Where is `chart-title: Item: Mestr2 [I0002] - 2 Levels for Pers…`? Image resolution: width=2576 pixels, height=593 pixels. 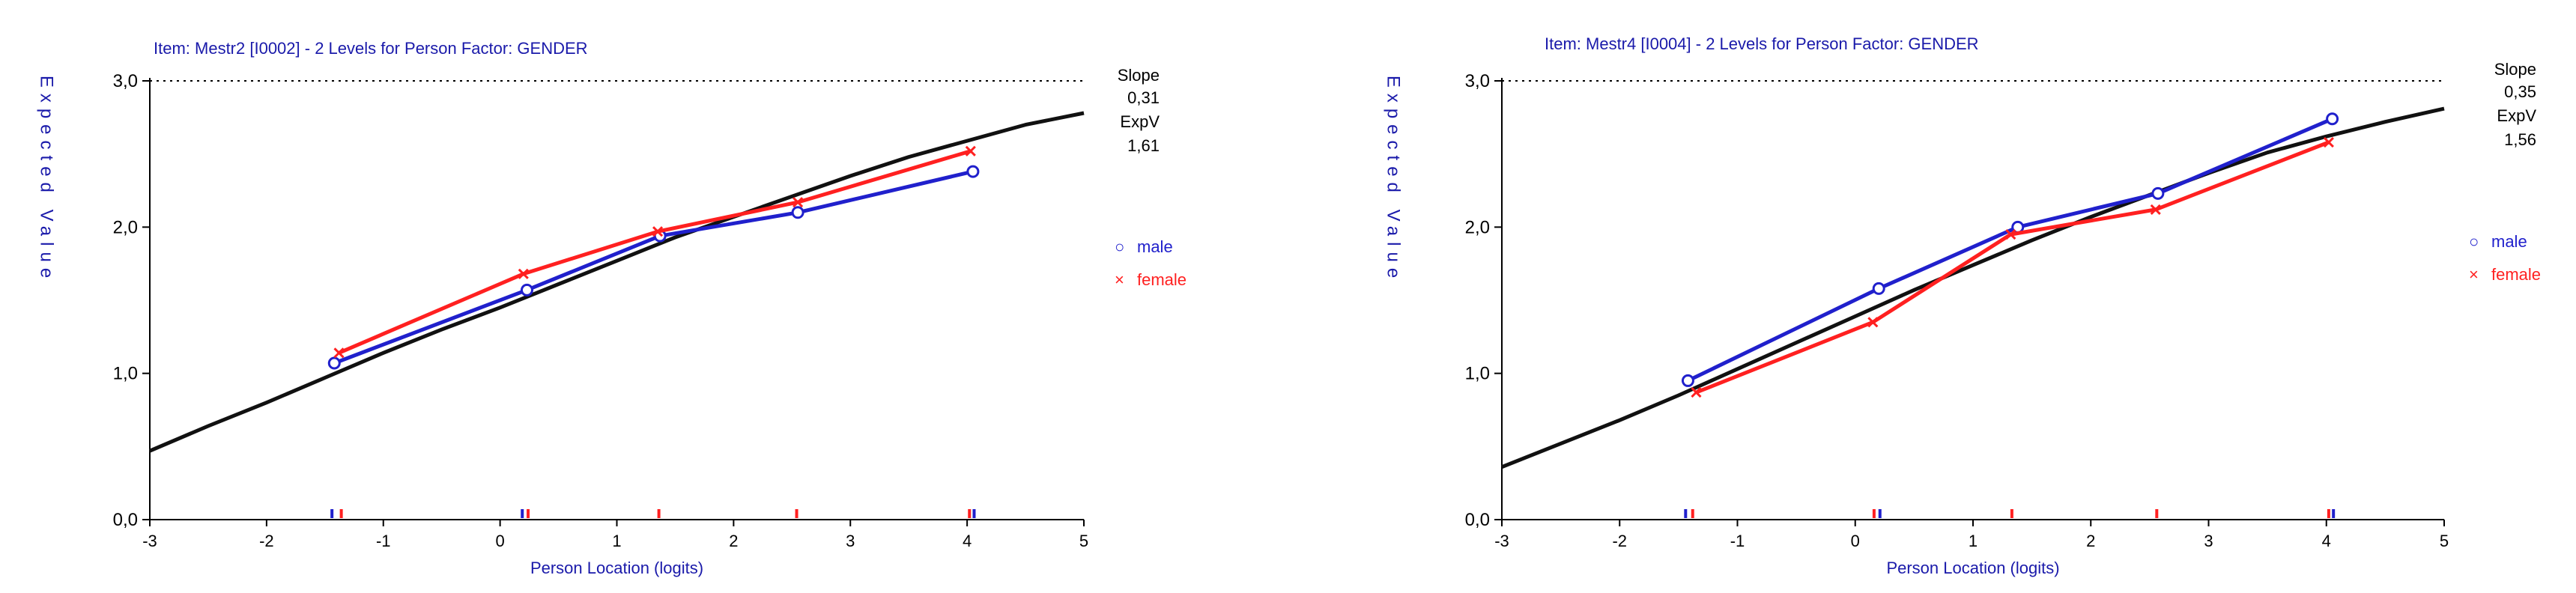 chart-title: Item: Mestr2 [I0002] - 2 Levels for Pers… is located at coordinates (371, 49).